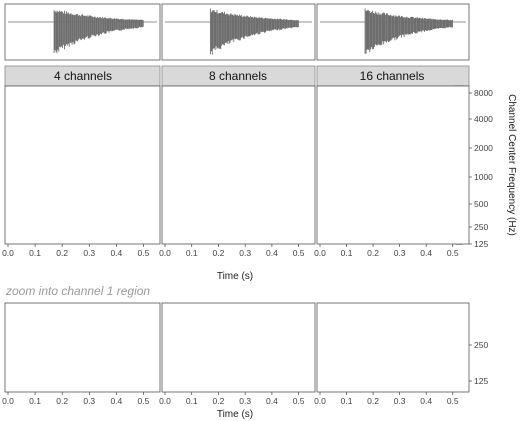 The height and width of the screenshot is (421, 520). I want to click on strip-label-8-channels: 8 channels, so click(238, 76).